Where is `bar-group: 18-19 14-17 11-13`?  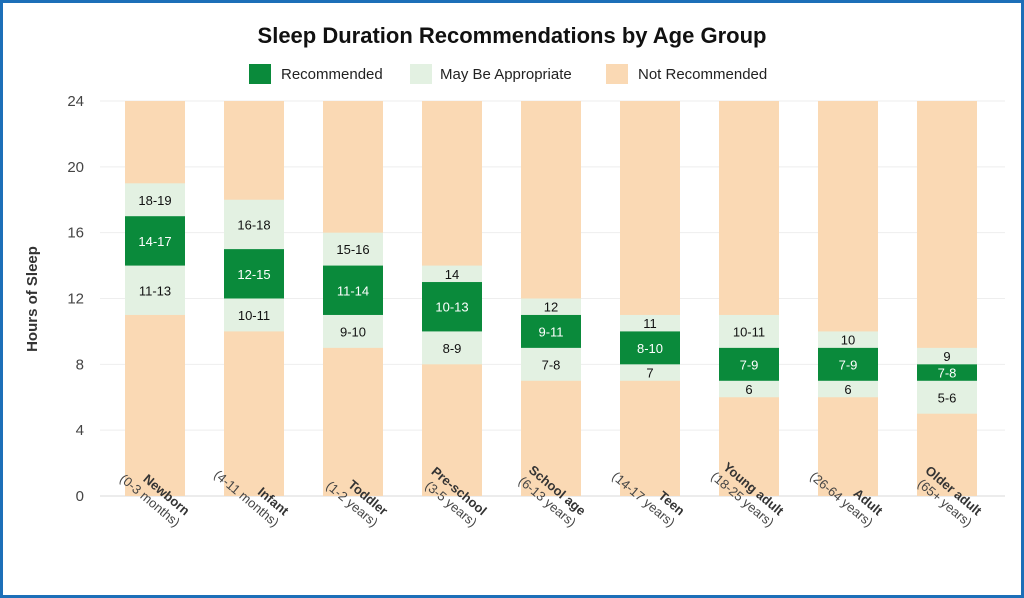
bar-group: 18-19 14-17 11-13 is located at coordinates (155, 298).